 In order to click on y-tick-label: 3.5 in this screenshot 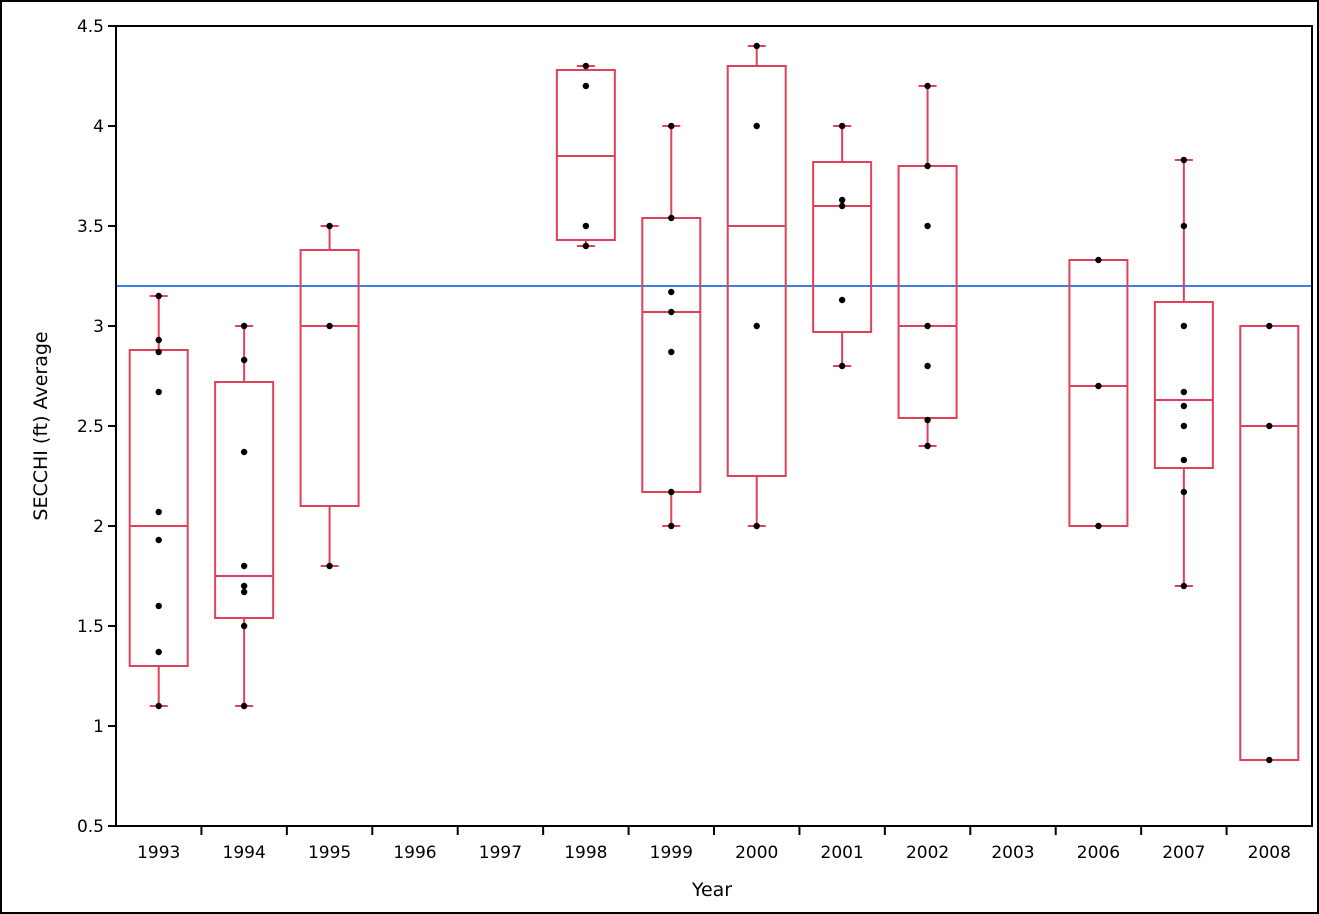, I will do `click(90, 227)`.